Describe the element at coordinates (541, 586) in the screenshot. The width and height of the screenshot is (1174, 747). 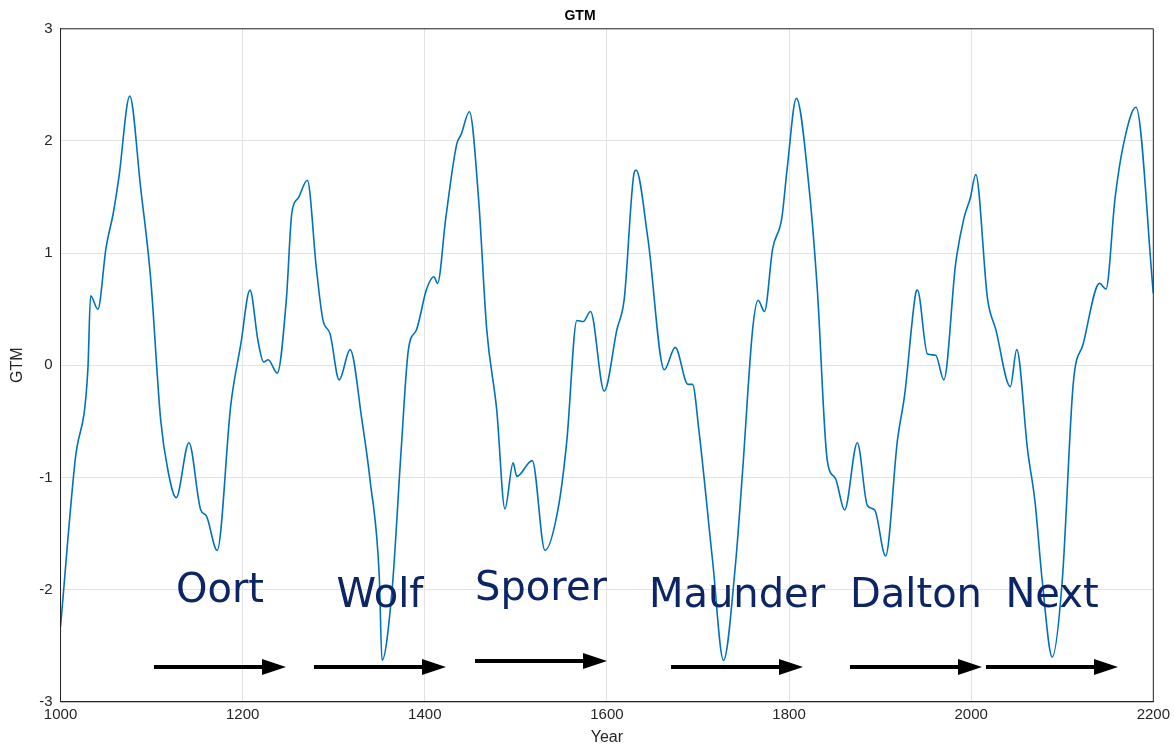
I see `annotation: Sporer` at that location.